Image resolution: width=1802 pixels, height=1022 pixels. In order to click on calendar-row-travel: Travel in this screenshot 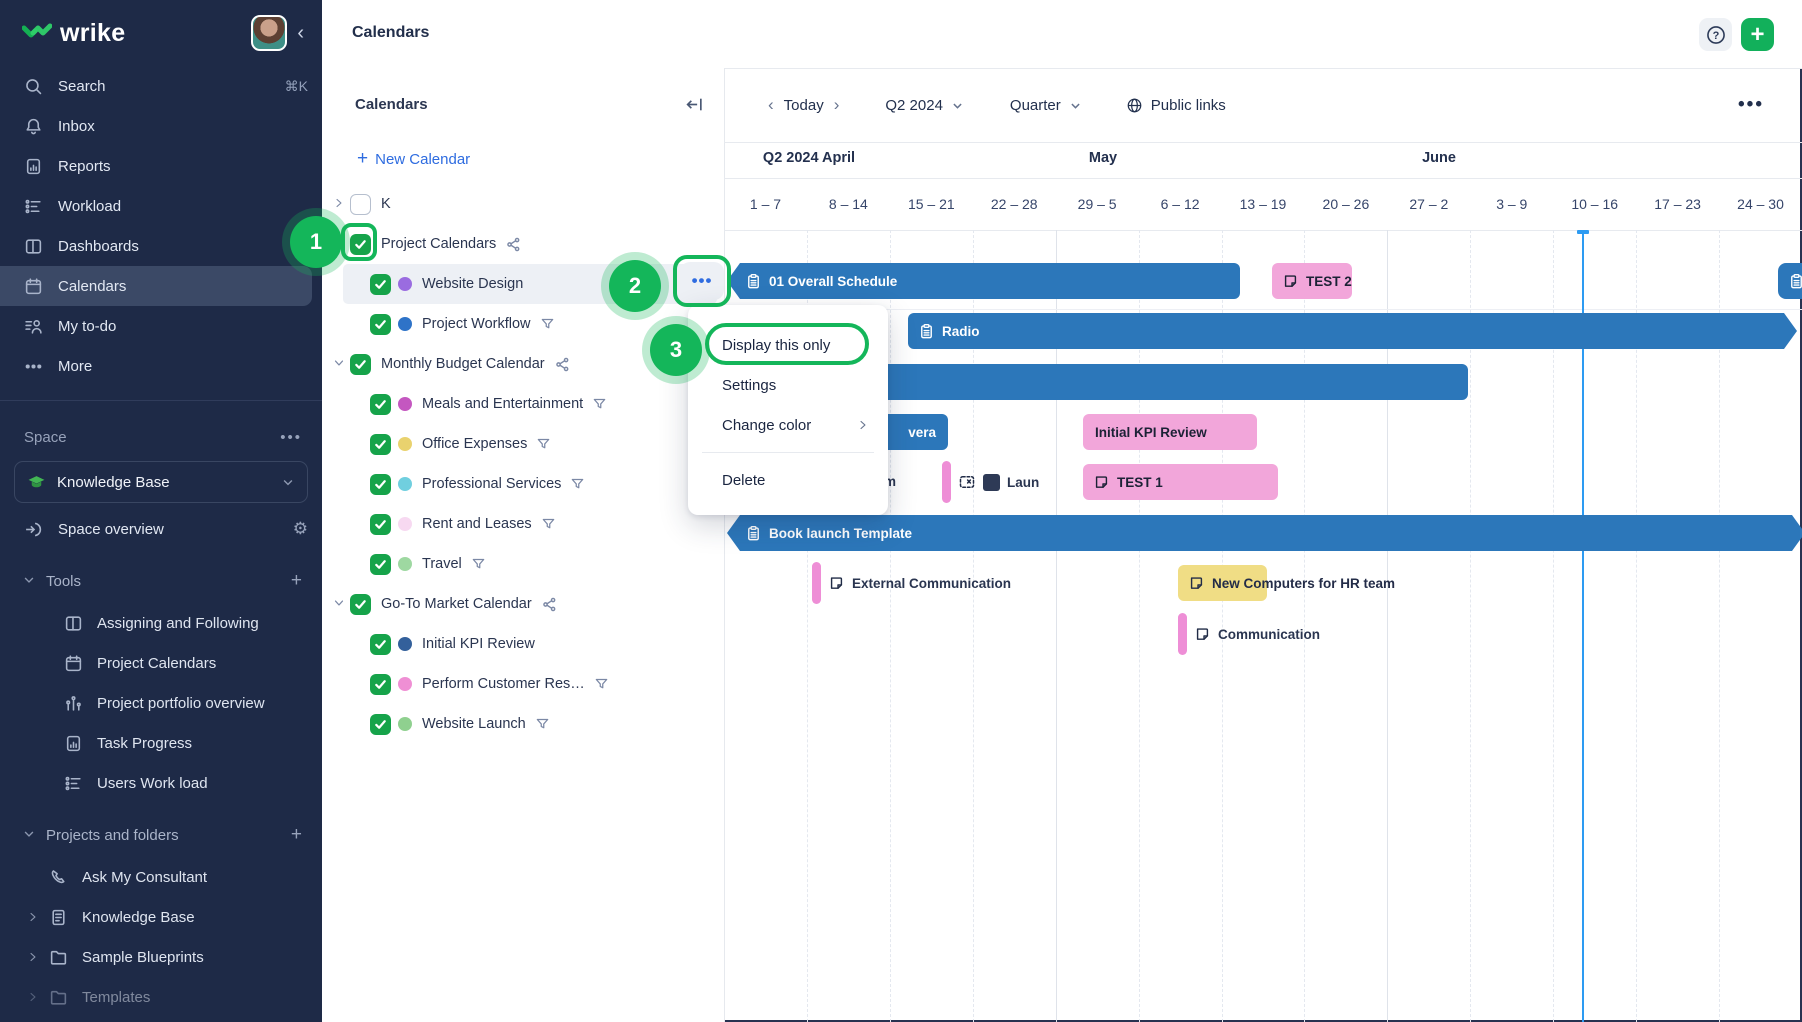, I will do `click(523, 564)`.